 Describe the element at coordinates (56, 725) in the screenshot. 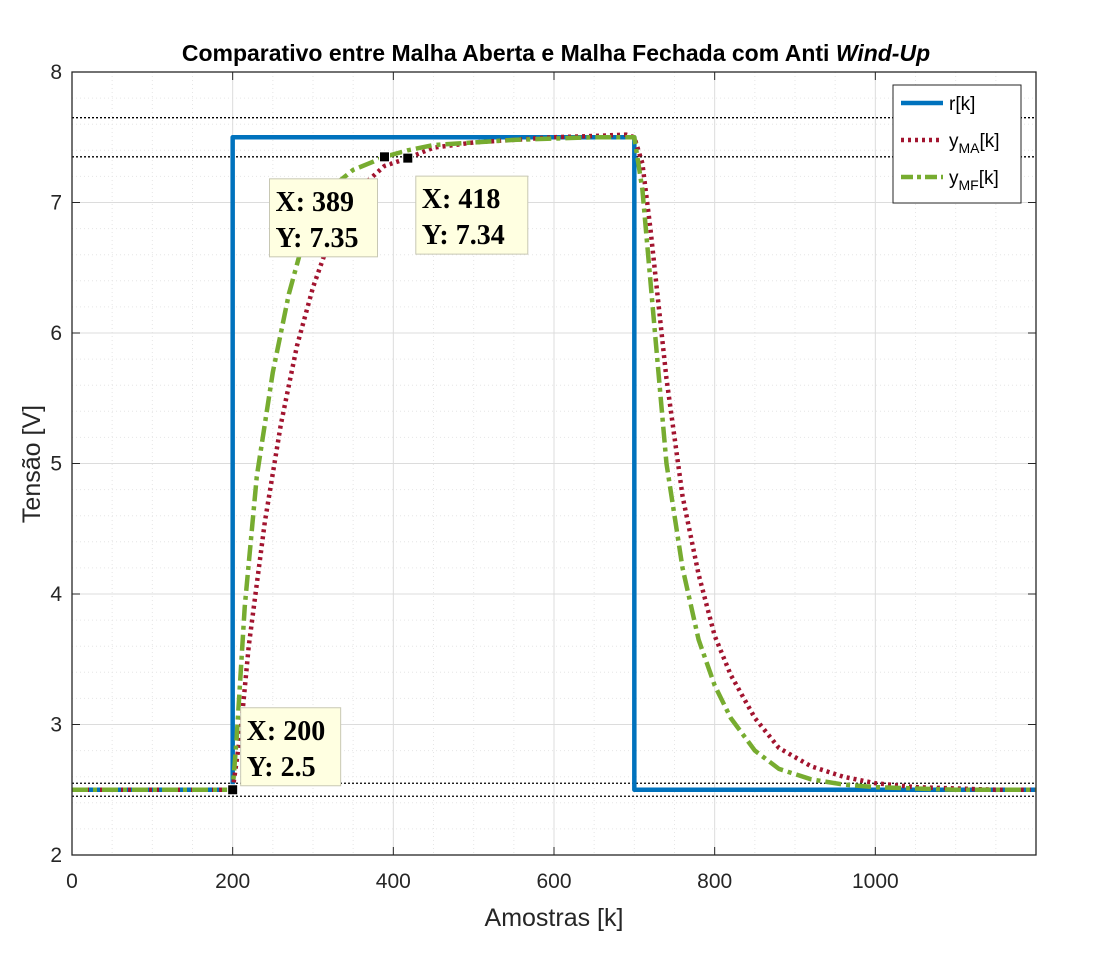

I see `y-tick-label: 3` at that location.